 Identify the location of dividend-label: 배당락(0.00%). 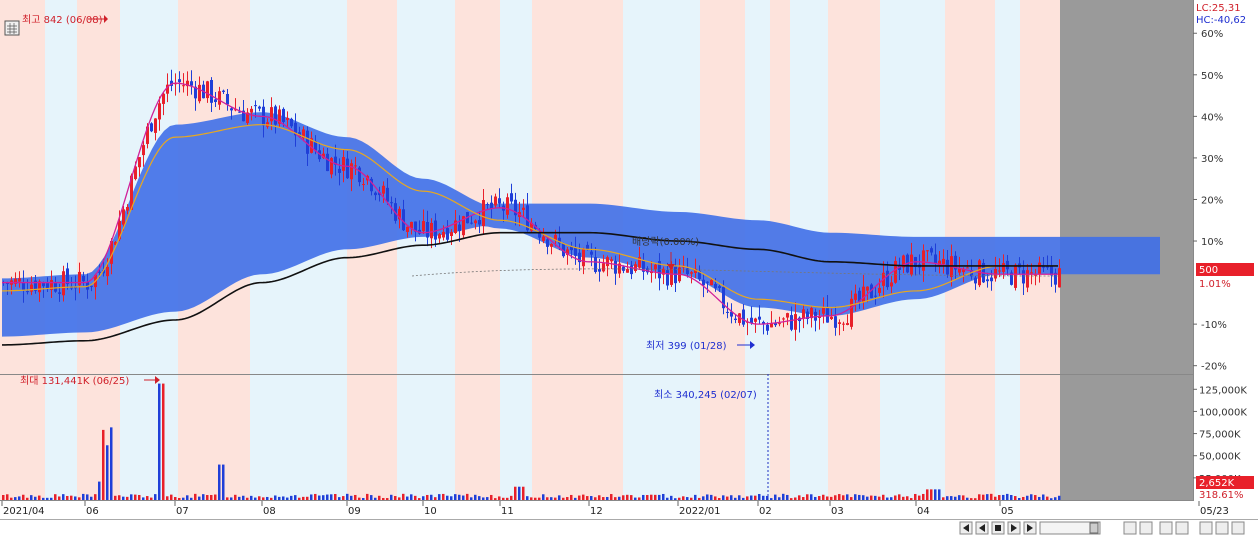
(665, 242).